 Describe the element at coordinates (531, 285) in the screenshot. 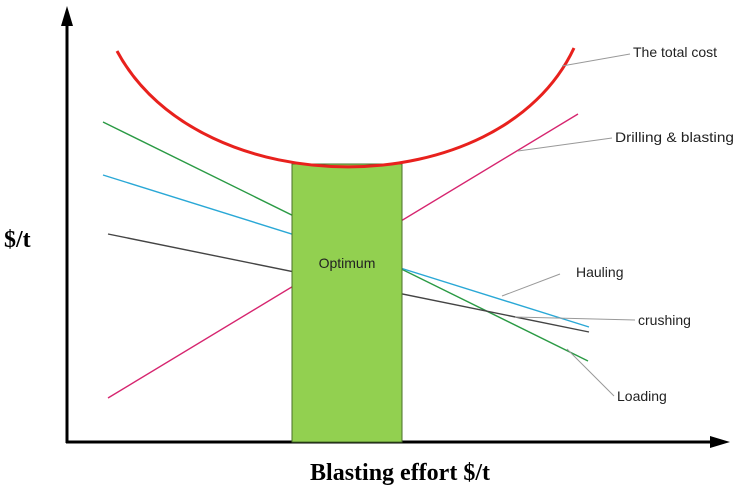

I see `hauling-leader` at that location.